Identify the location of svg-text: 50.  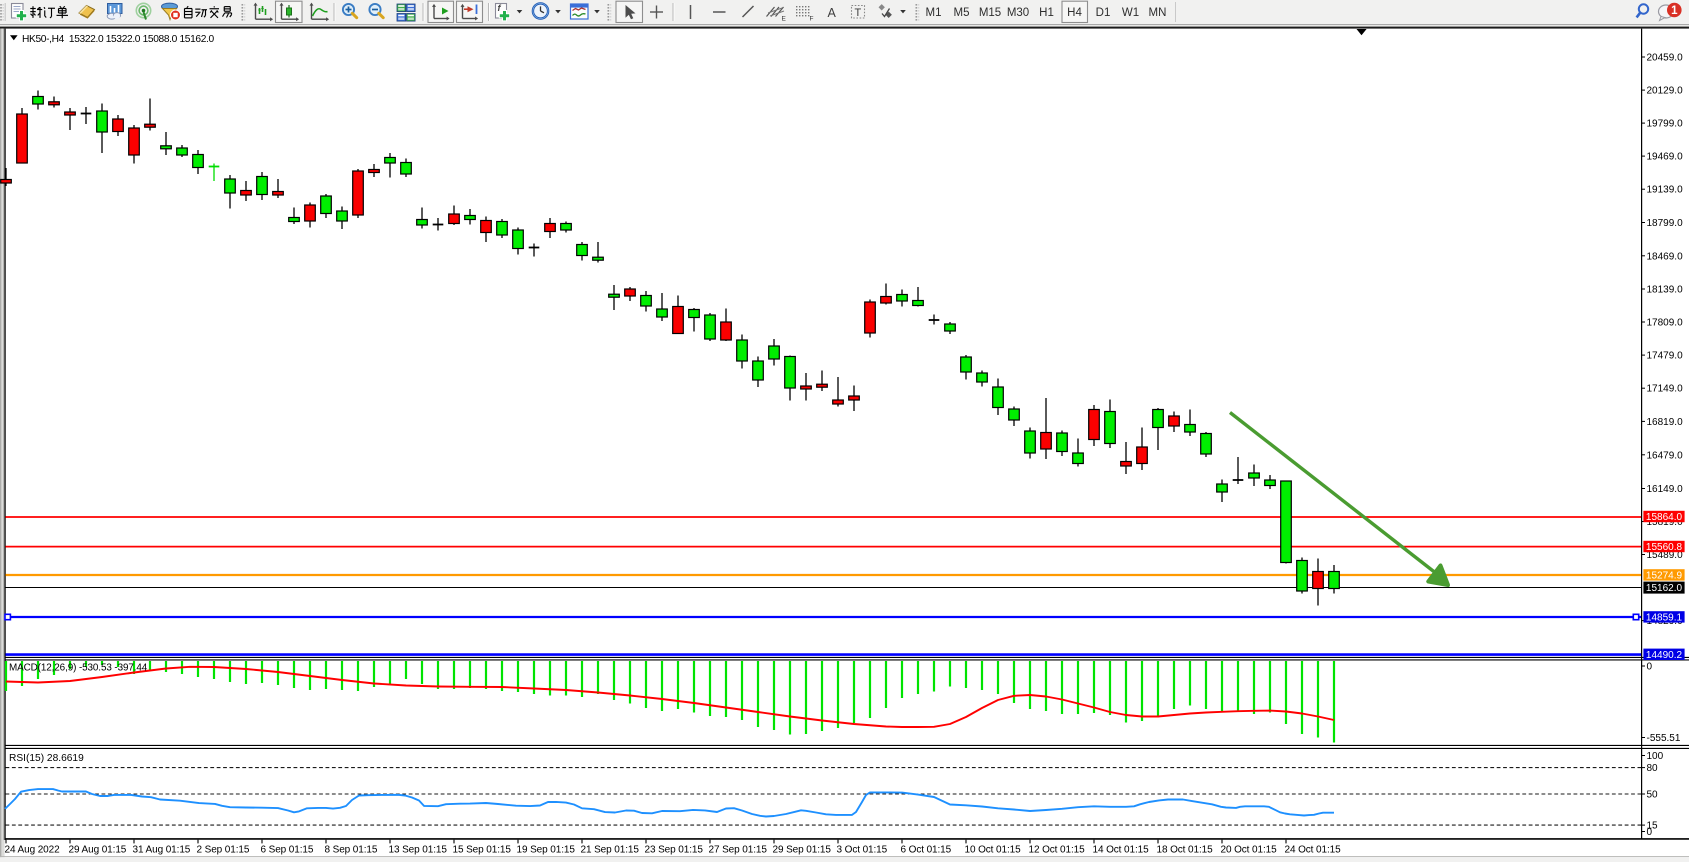
(1653, 795).